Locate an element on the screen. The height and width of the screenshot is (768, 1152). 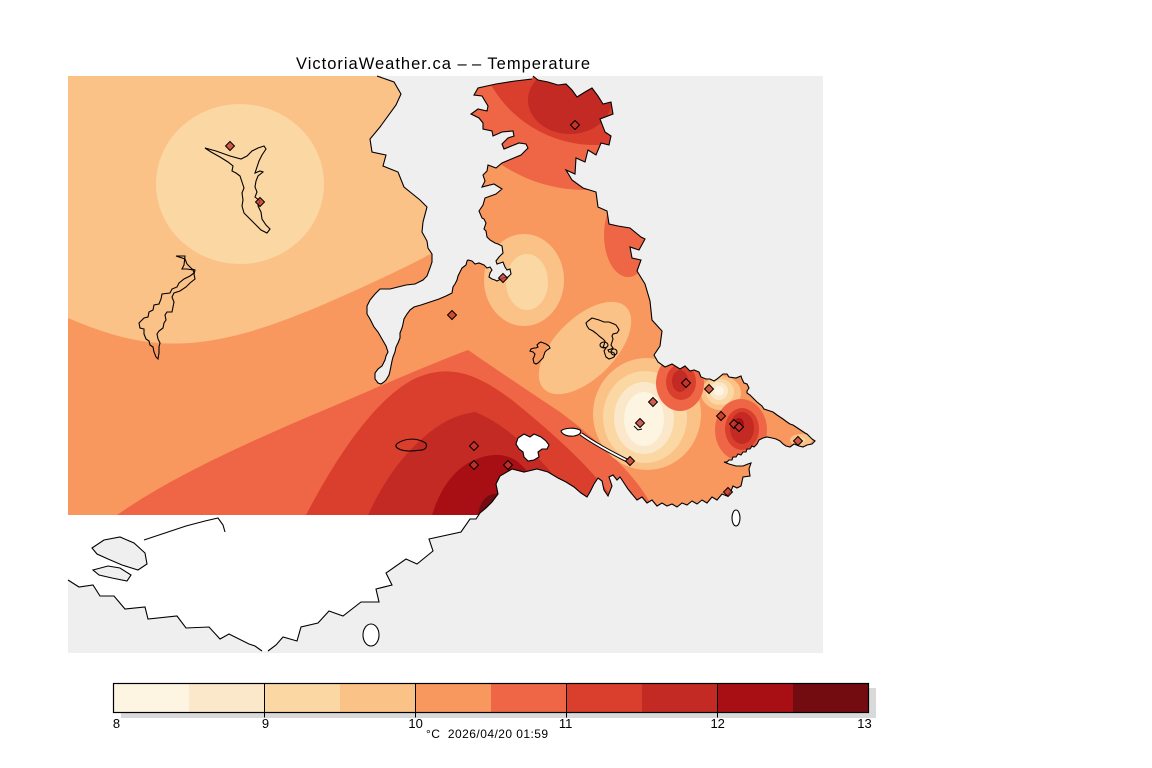
svg-text: 13 is located at coordinates (864, 723).